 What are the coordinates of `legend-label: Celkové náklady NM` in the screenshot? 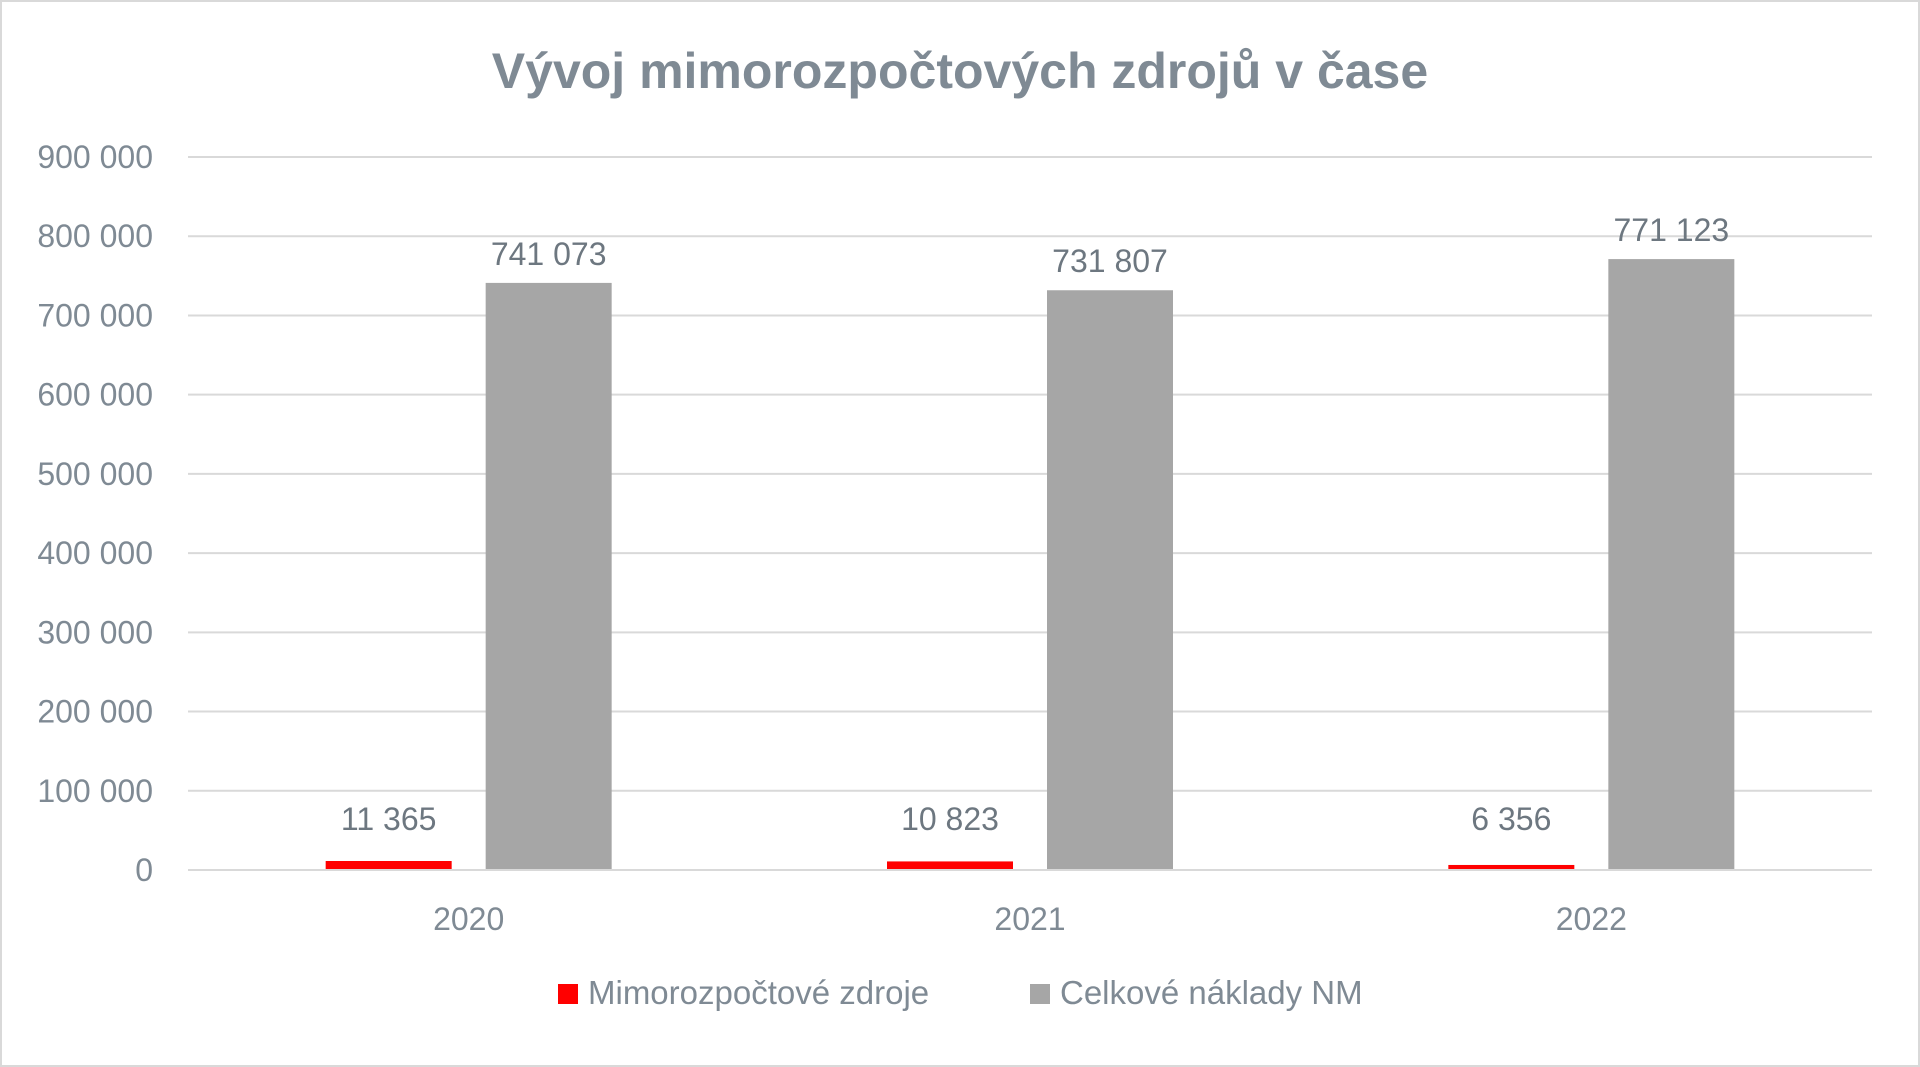 It's located at (1211, 992).